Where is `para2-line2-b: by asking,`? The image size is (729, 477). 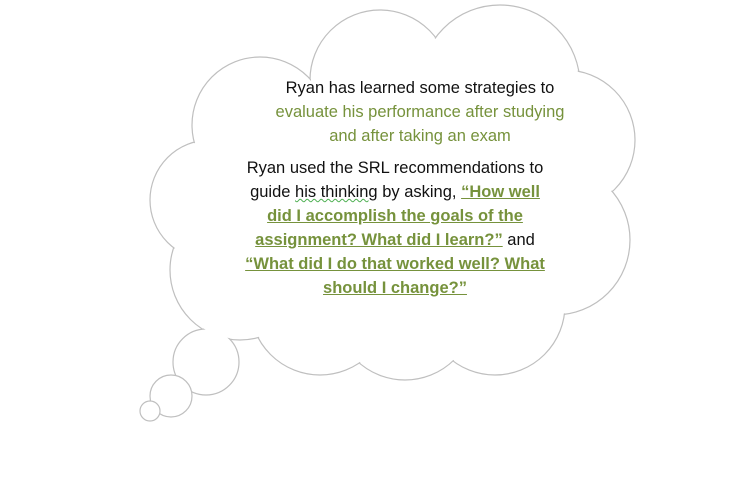
para2-line2-b: by asking, is located at coordinates (419, 192).